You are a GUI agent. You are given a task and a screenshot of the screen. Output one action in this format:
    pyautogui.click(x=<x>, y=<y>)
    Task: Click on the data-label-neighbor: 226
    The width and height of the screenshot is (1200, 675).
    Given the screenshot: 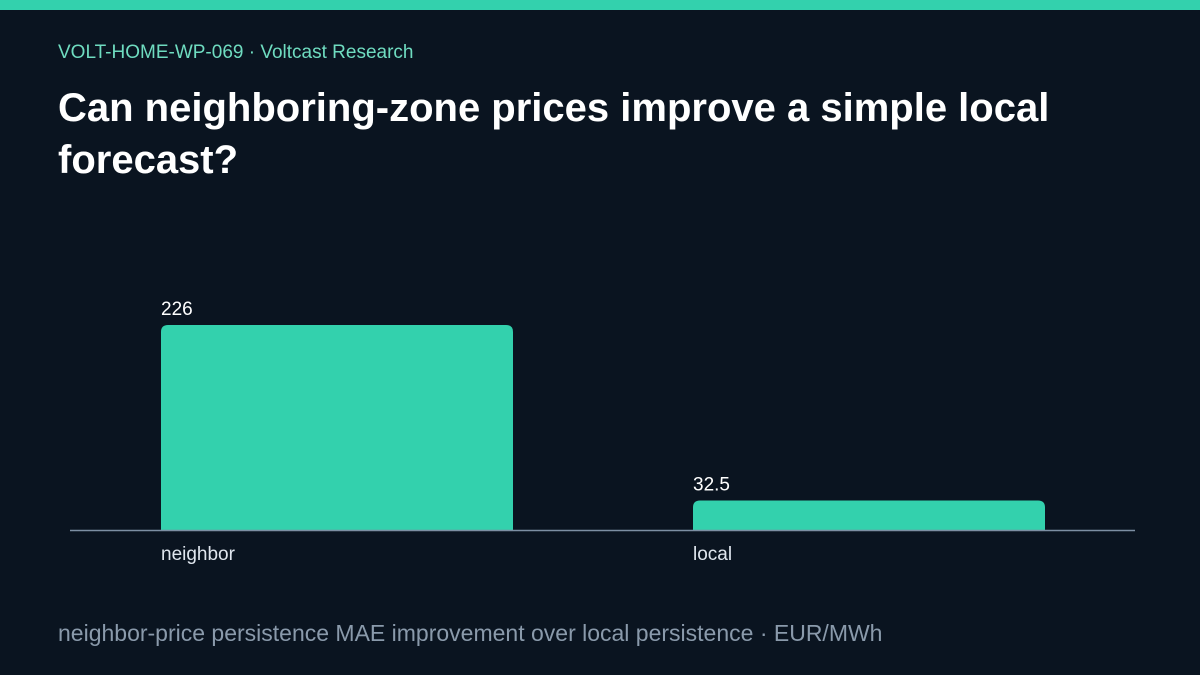 What is the action you would take?
    pyautogui.click(x=177, y=309)
    